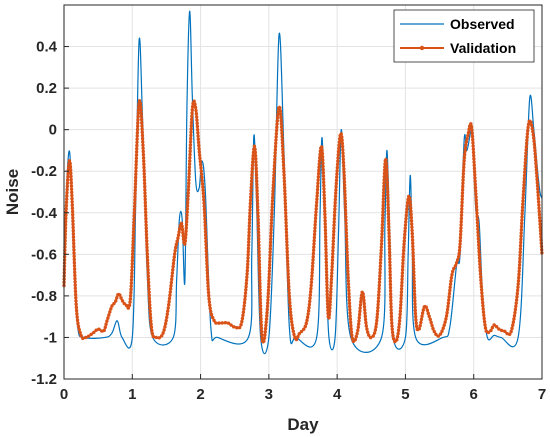 The width and height of the screenshot is (550, 437). Describe the element at coordinates (50, 337) in the screenshot. I see `y-tick-label: -1` at that location.